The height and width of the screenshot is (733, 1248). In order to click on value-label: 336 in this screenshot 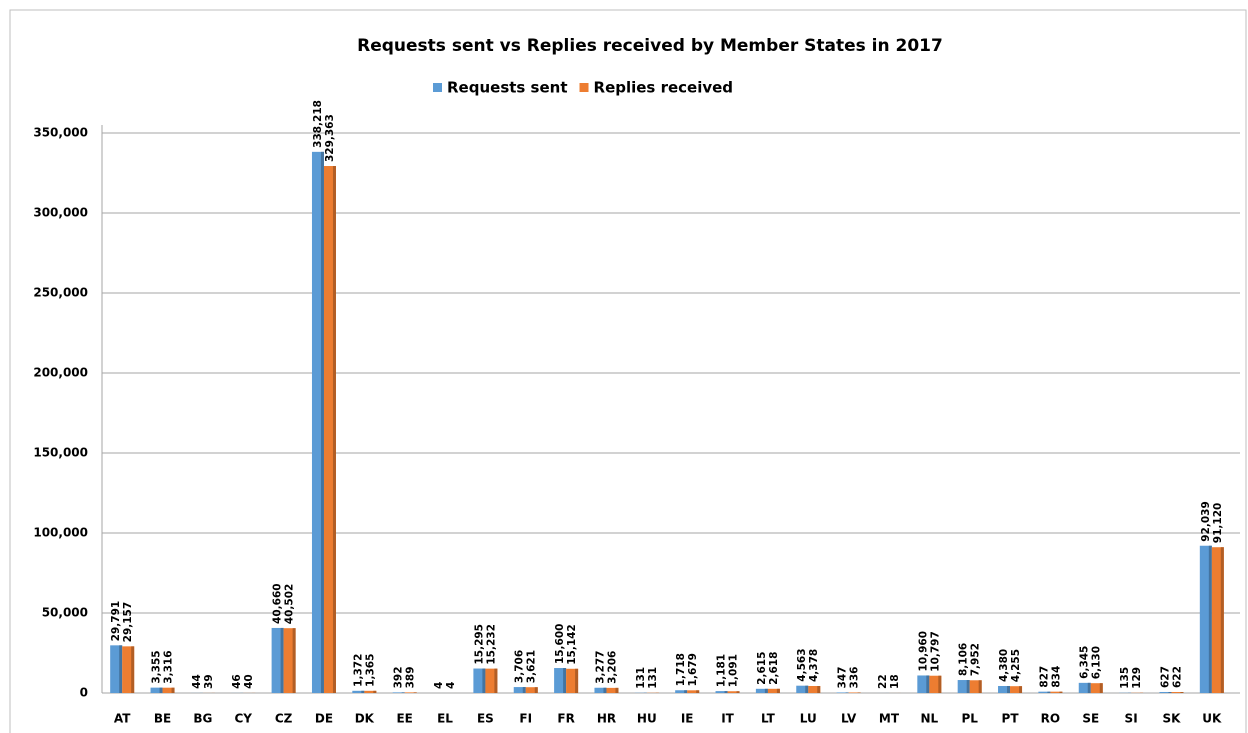, I will do `click(855, 678)`.